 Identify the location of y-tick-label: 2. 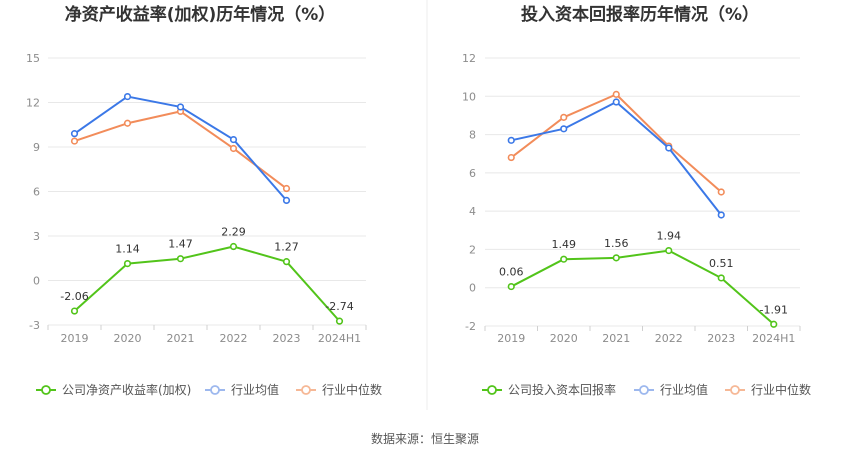
(472, 249).